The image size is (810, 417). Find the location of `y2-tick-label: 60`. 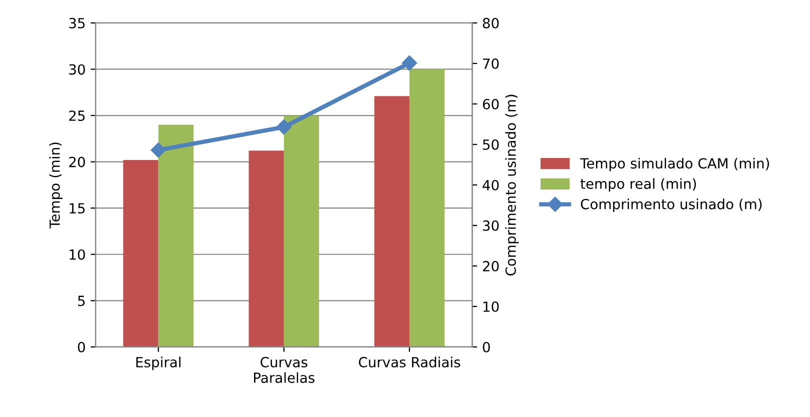

y2-tick-label: 60 is located at coordinates (490, 104).